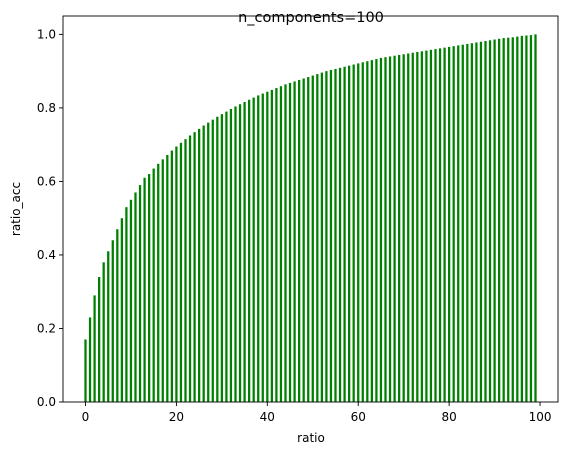 This screenshot has width=570, height=454. I want to click on y-tick-label: 0.4, so click(46, 255).